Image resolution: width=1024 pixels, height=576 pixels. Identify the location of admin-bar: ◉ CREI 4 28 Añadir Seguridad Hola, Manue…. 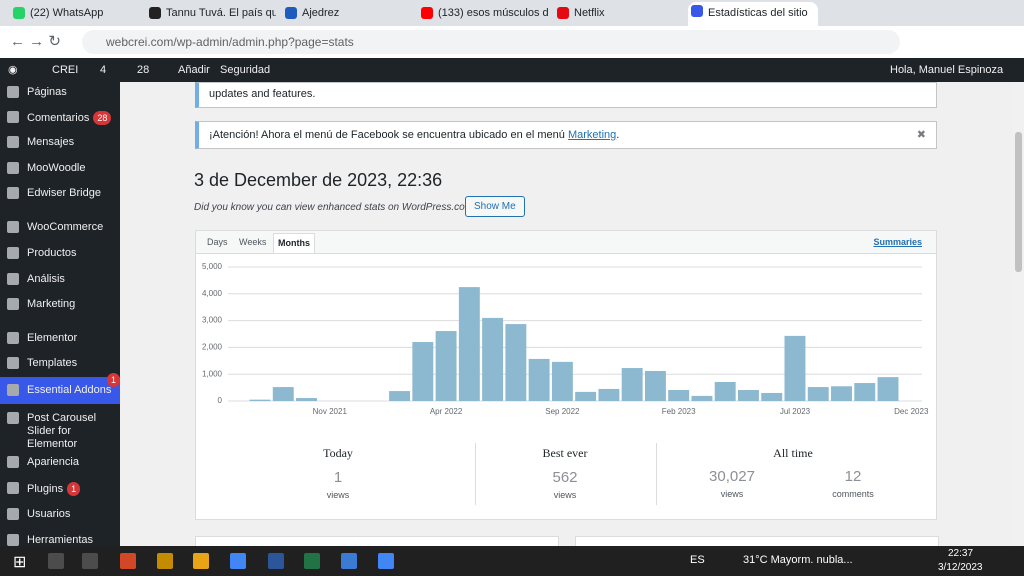
(512, 70).